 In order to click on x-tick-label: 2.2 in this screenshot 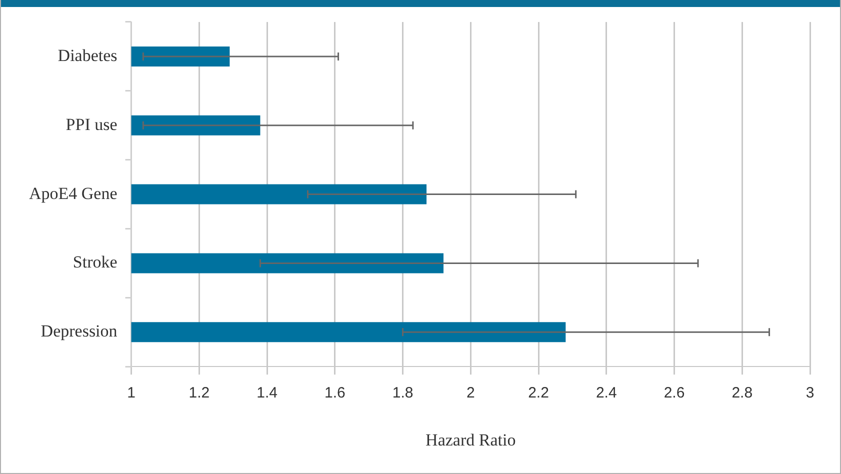, I will do `click(538, 393)`.